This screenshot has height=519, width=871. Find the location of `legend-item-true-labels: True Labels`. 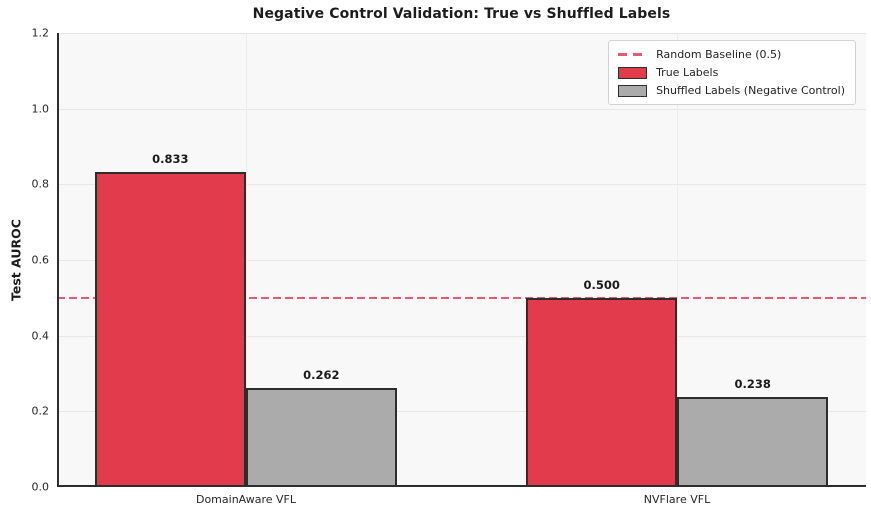

legend-item-true-labels: True Labels is located at coordinates (731, 72).